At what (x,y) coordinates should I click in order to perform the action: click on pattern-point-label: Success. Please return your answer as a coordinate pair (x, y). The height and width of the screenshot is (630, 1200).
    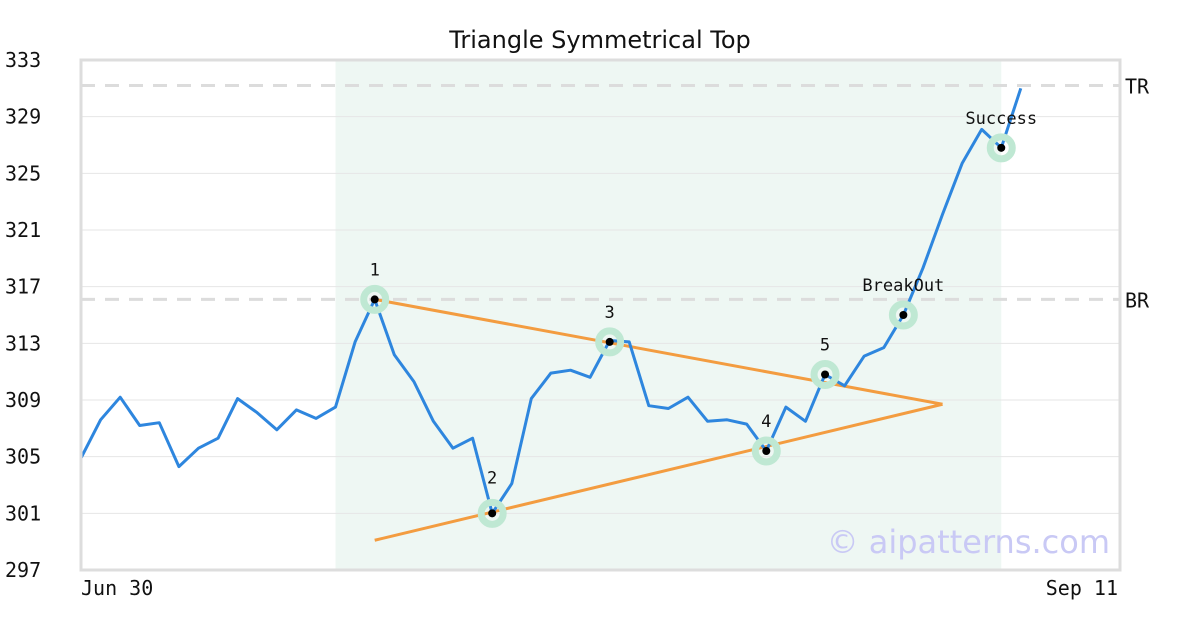
    Looking at the image, I should click on (1001, 119).